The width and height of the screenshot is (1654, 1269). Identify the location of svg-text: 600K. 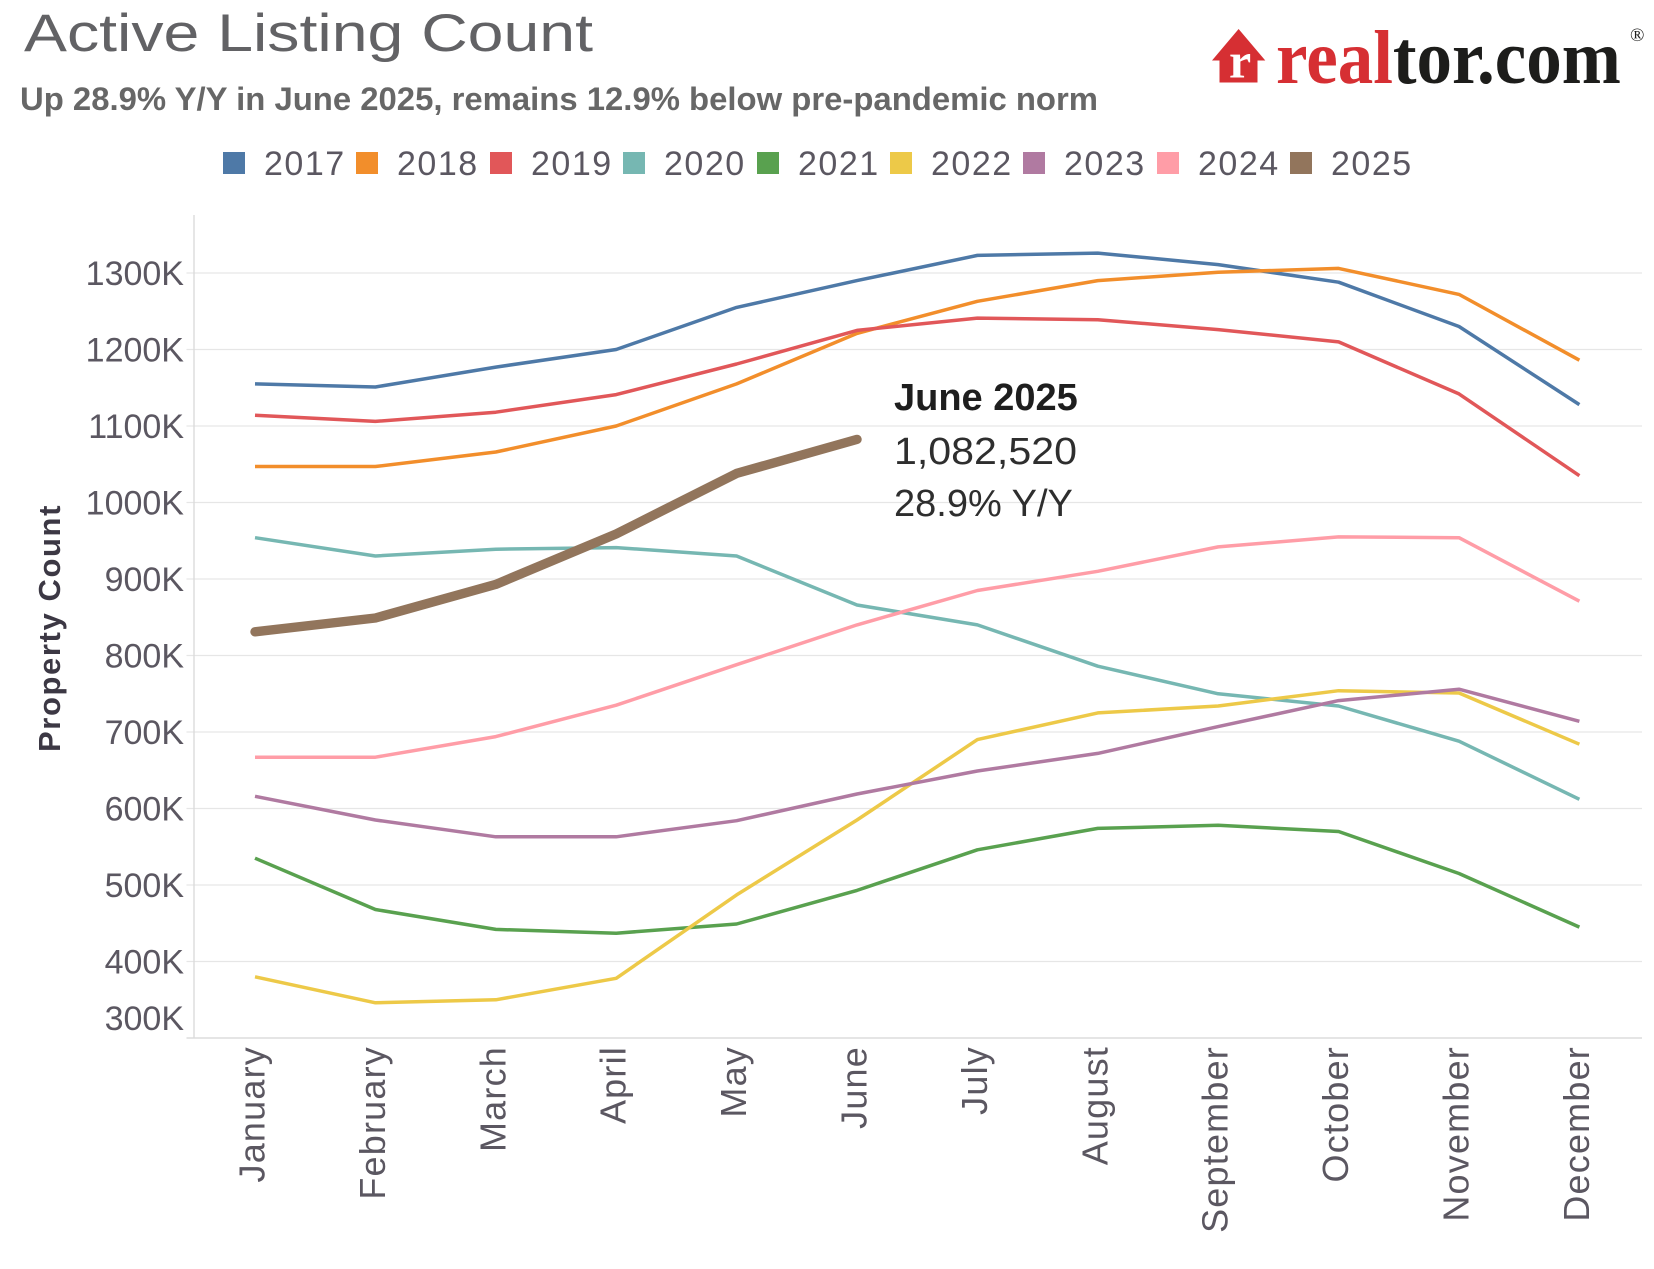
(145, 810).